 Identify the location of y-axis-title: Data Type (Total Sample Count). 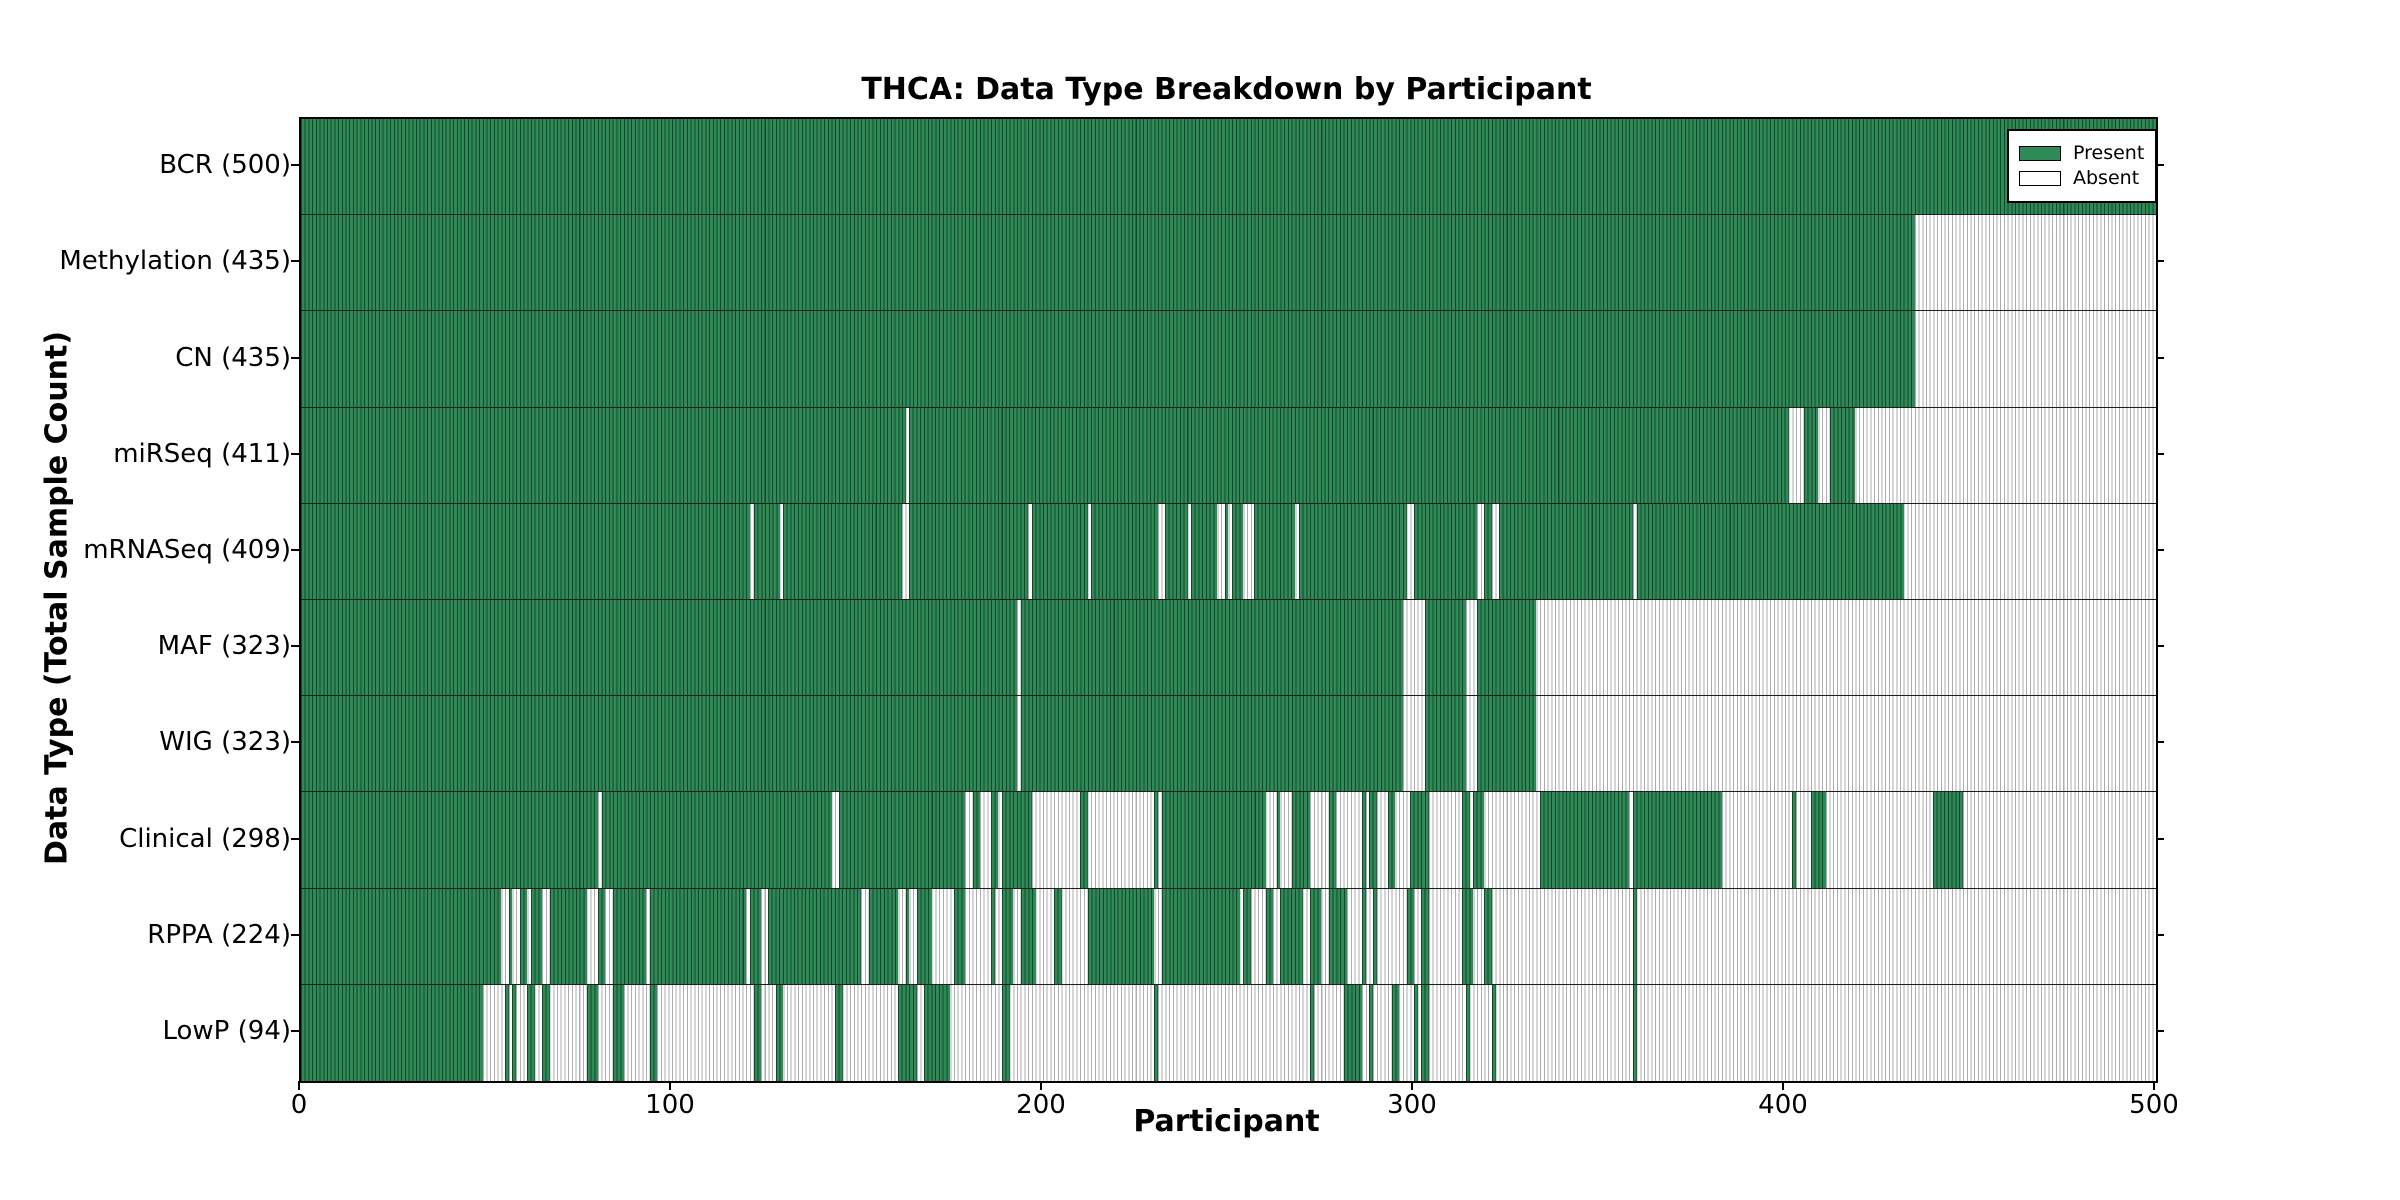
(57, 598).